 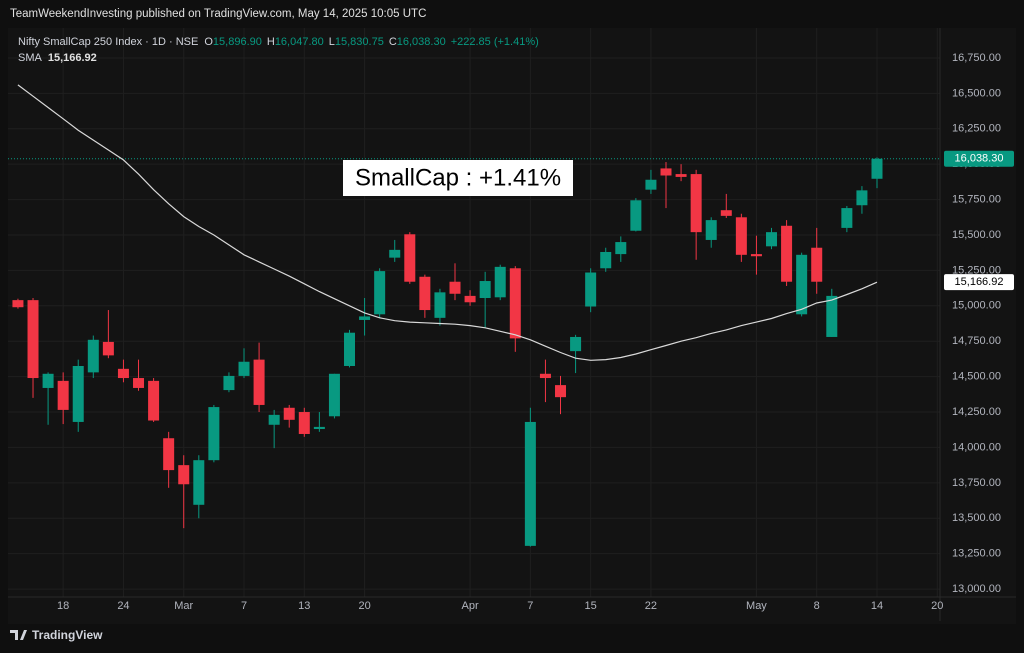 I want to click on legend-key: L, so click(x=332, y=42).